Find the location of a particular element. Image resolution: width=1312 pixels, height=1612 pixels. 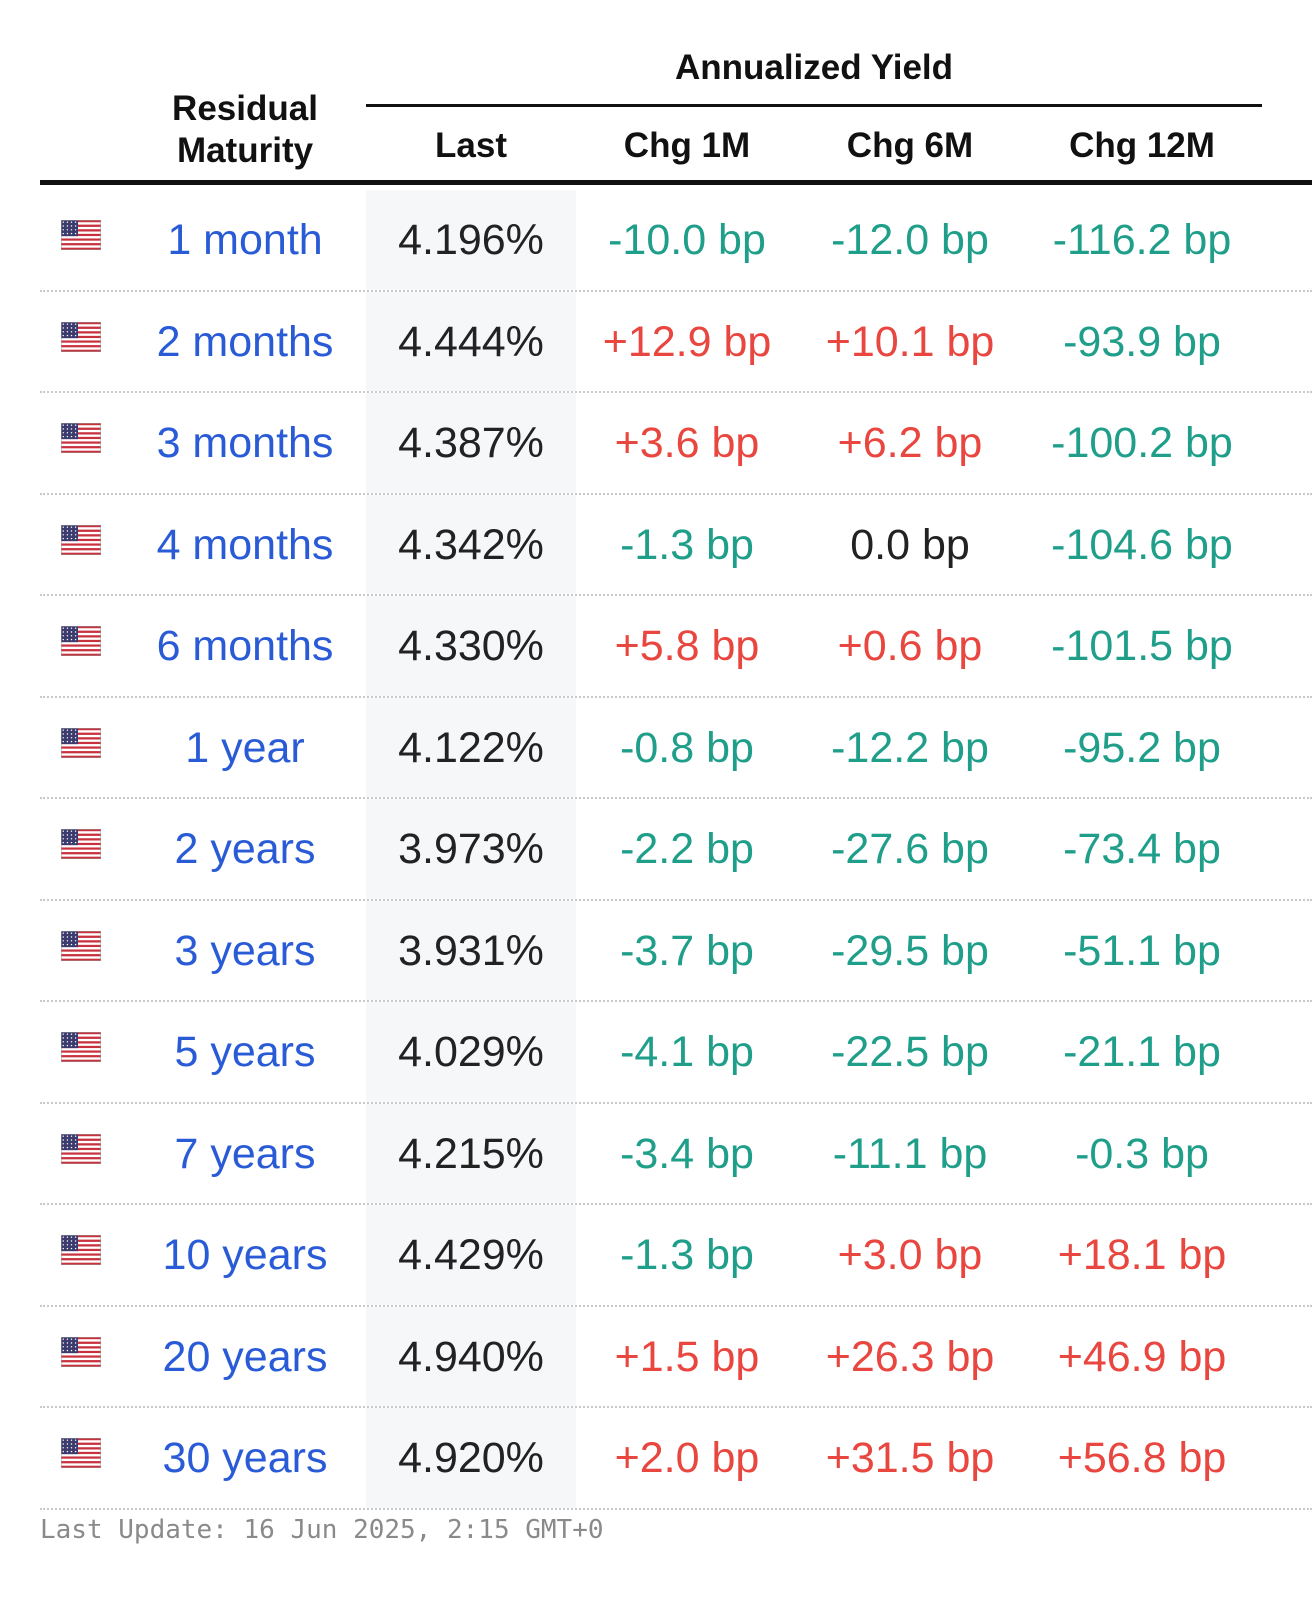

header-rule is located at coordinates (676, 182).